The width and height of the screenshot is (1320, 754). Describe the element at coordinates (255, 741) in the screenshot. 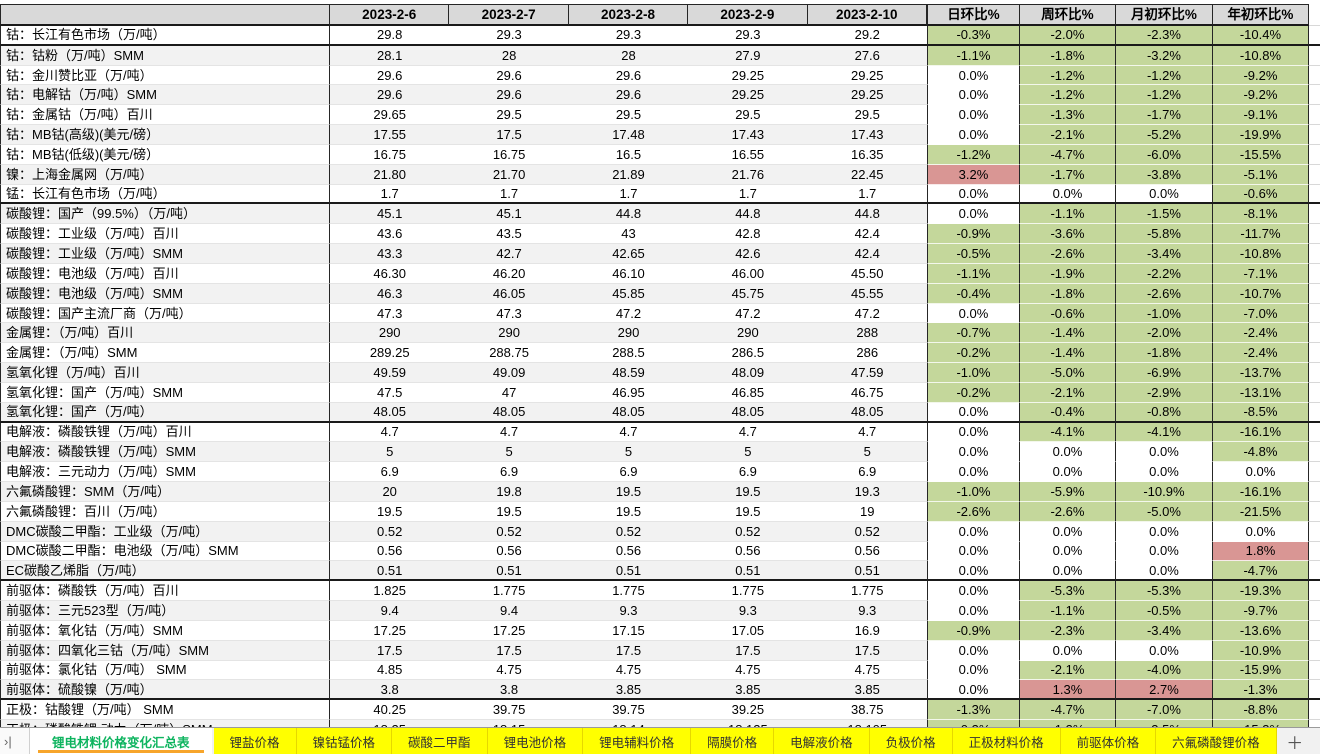

I see `sheet-tab: 锂盐价格` at that location.